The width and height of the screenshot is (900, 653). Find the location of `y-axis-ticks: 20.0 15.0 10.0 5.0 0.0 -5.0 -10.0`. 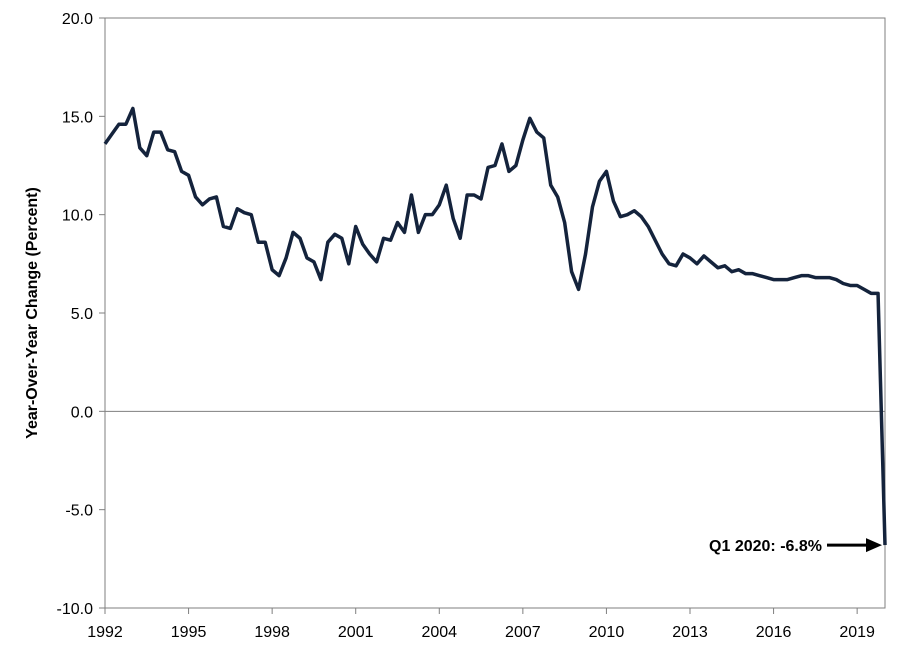

y-axis-ticks: 20.0 15.0 10.0 5.0 0.0 -5.0 -10.0 is located at coordinates (81, 314).